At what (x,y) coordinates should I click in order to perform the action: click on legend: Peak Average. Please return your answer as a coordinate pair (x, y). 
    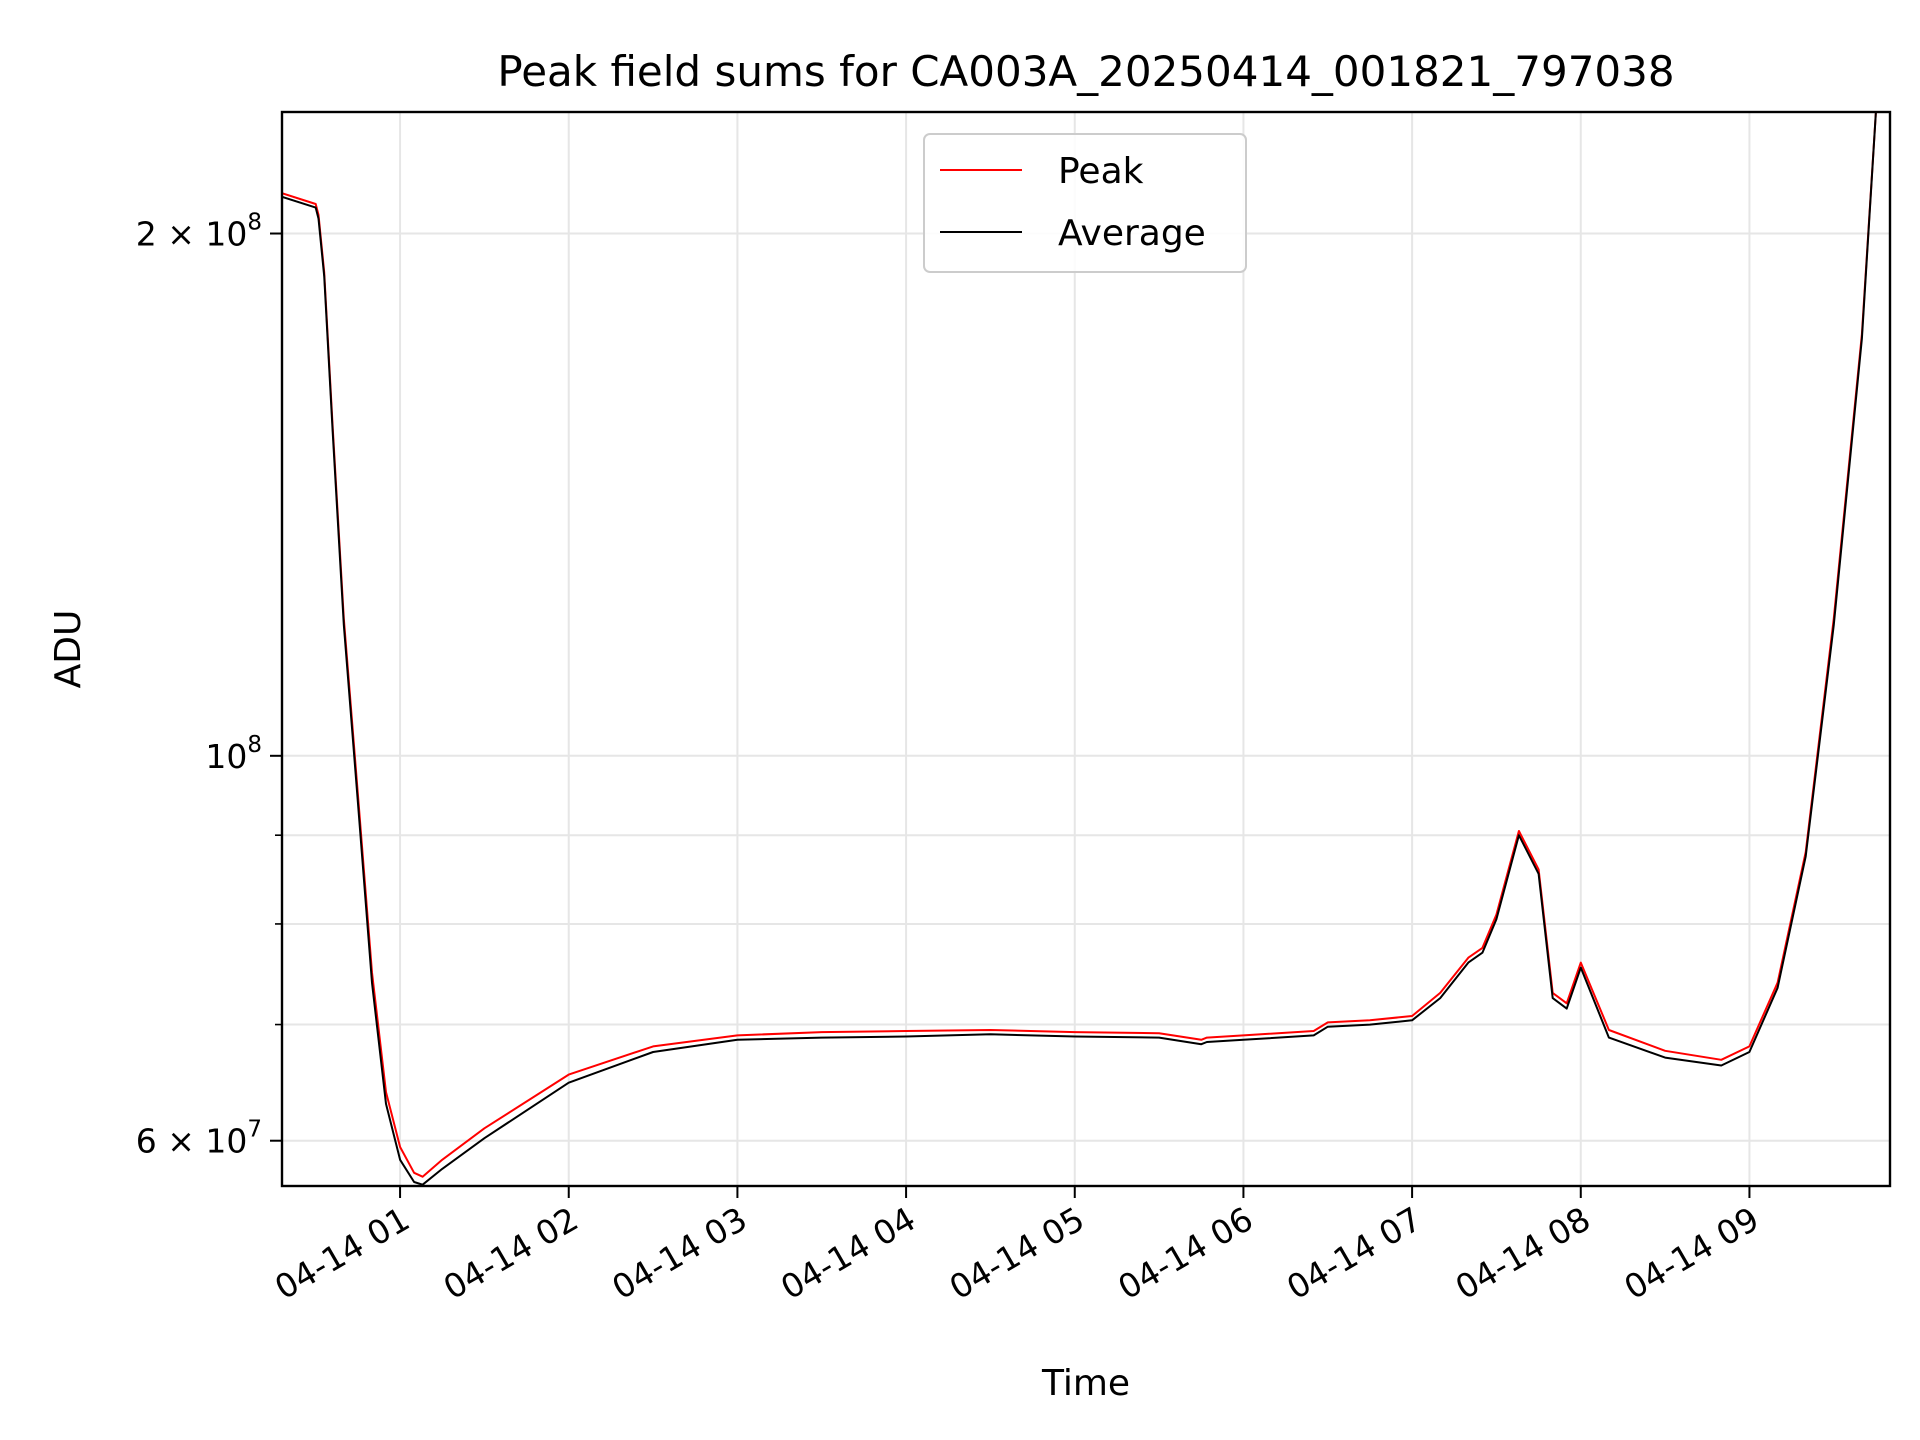
    Looking at the image, I should click on (1085, 203).